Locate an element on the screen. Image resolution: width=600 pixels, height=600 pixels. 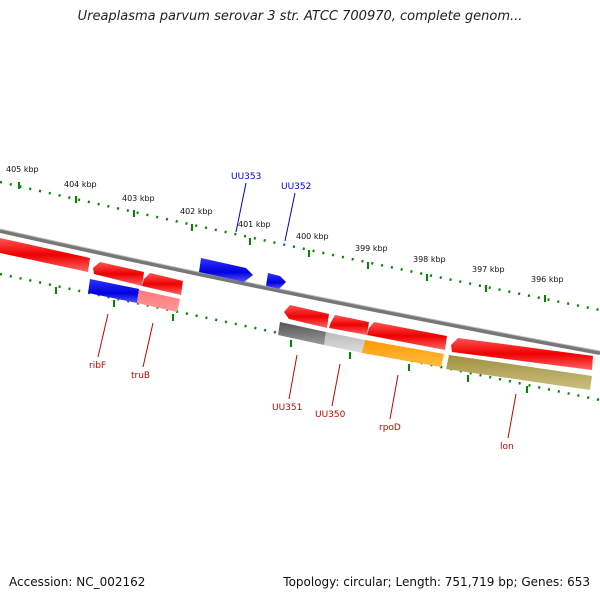
gene-lon-red is located at coordinates (522, 354).